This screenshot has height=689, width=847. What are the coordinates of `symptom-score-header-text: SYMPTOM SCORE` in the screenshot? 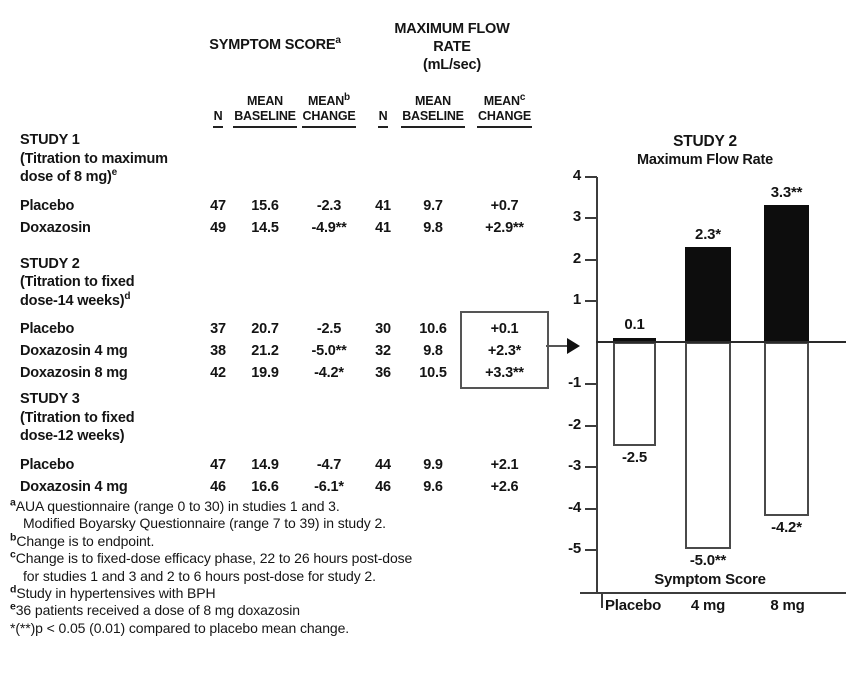 It's located at (272, 45).